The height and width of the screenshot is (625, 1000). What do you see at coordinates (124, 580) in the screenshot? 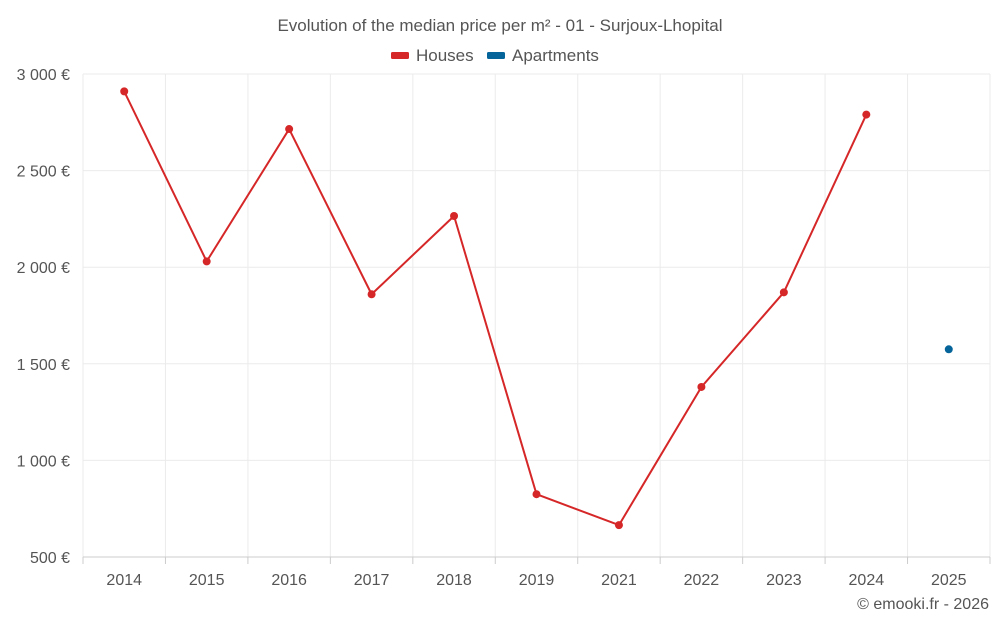
I see `x-tick-label: 2014` at bounding box center [124, 580].